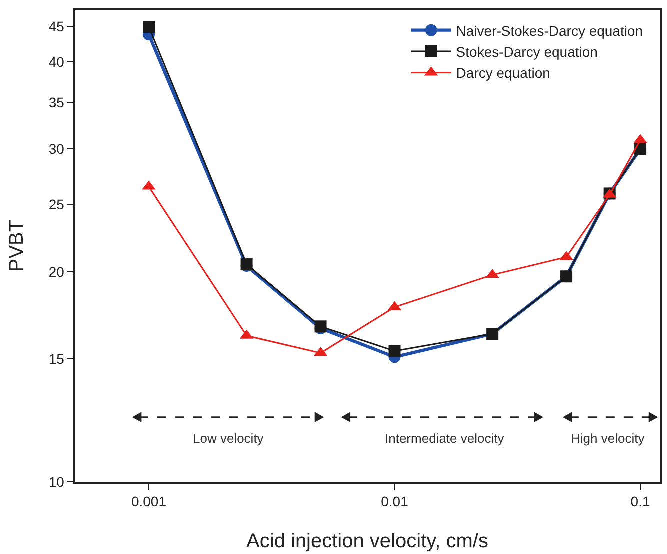  I want to click on y-tick-label: 40, so click(56, 62).